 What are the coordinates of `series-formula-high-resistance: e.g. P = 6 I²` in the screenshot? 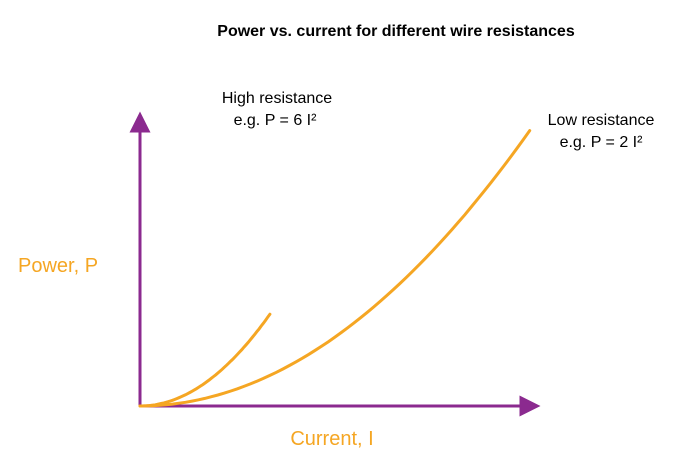 It's located at (276, 120).